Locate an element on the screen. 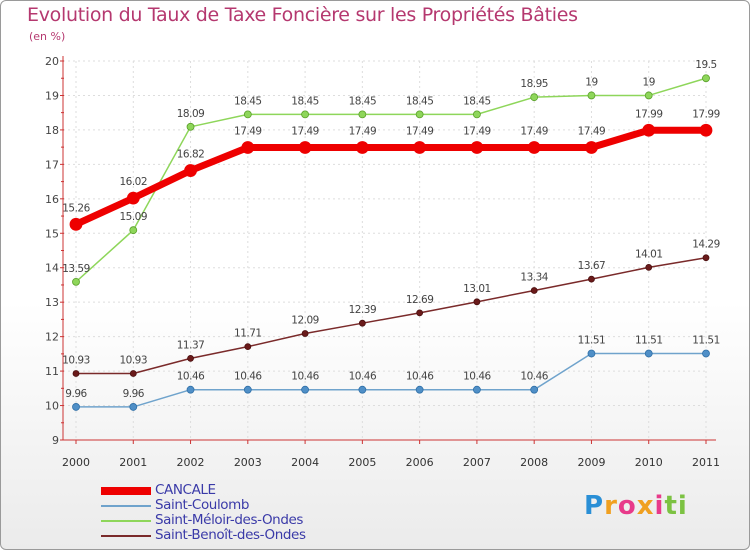  y-tick-label: 19 is located at coordinates (52, 95).